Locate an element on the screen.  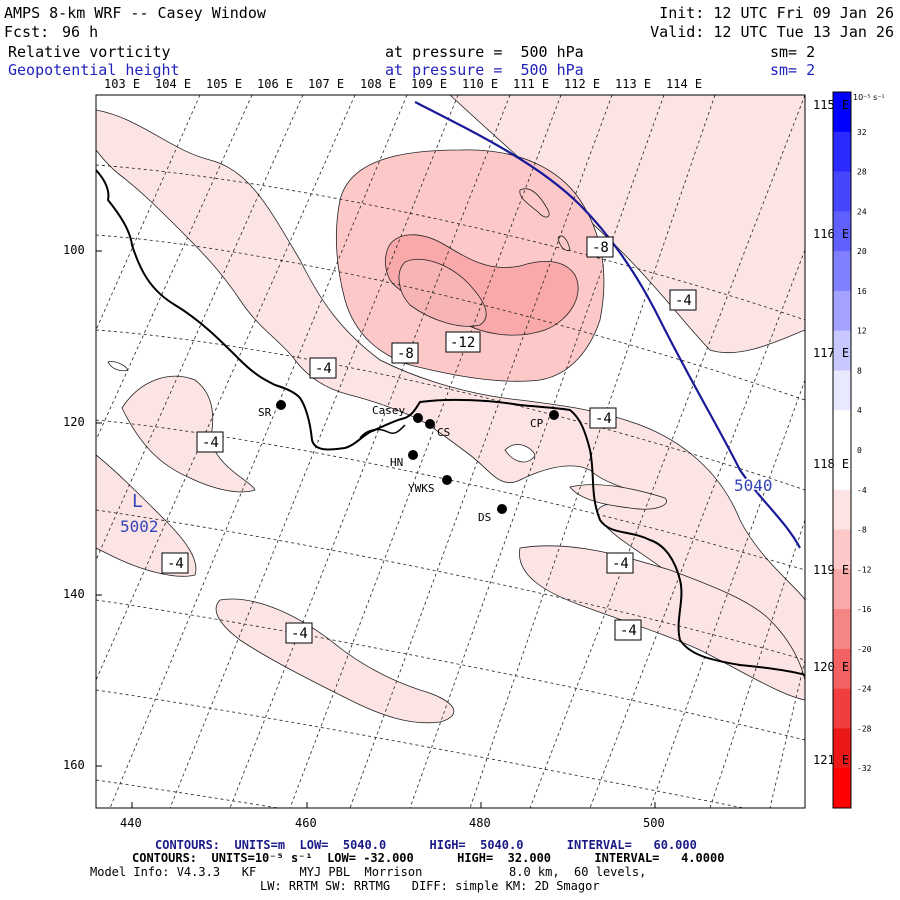
longitude-label-top: 110 E is located at coordinates (480, 84).